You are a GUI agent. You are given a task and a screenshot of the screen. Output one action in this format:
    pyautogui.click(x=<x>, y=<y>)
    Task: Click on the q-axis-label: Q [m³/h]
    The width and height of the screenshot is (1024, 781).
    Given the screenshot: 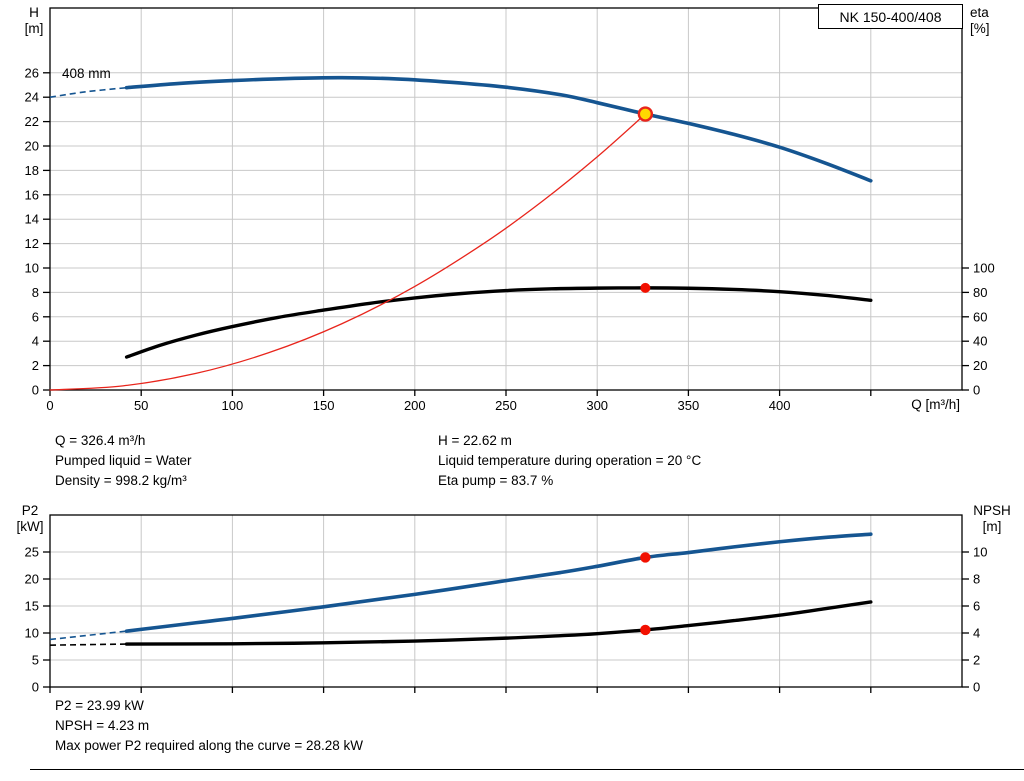 What is the action you would take?
    pyautogui.click(x=935, y=404)
    